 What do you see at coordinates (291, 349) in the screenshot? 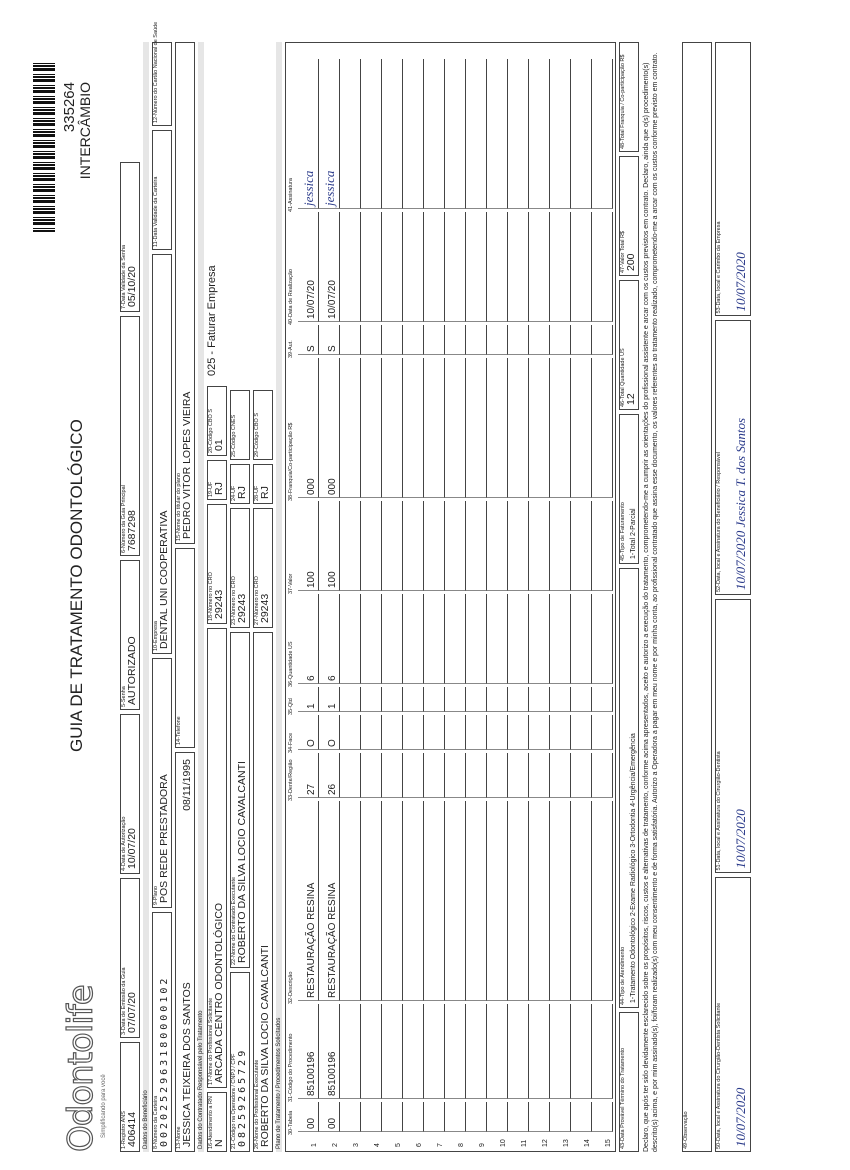
I see `column-header: 39-Aut.` at bounding box center [291, 349].